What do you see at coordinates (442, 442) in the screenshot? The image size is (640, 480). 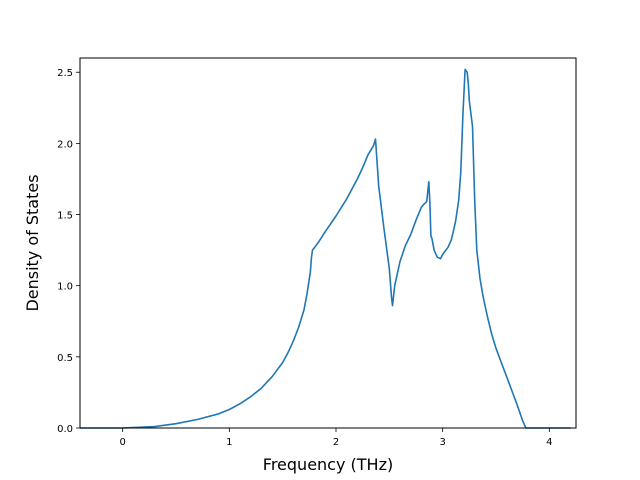 I see `x-tick-label: 3` at bounding box center [442, 442].